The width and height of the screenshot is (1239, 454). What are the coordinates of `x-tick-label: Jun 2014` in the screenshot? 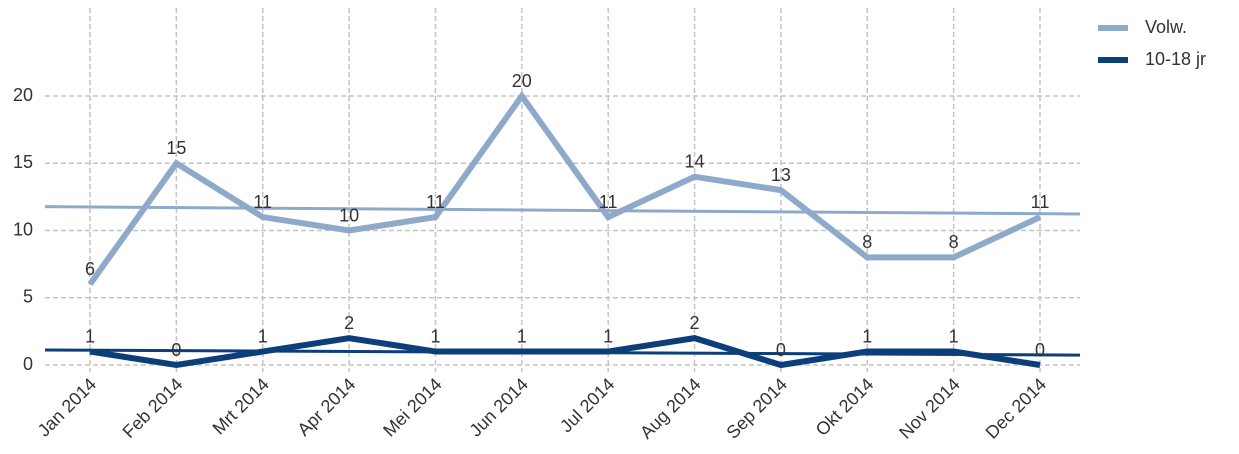 It's located at (498, 407).